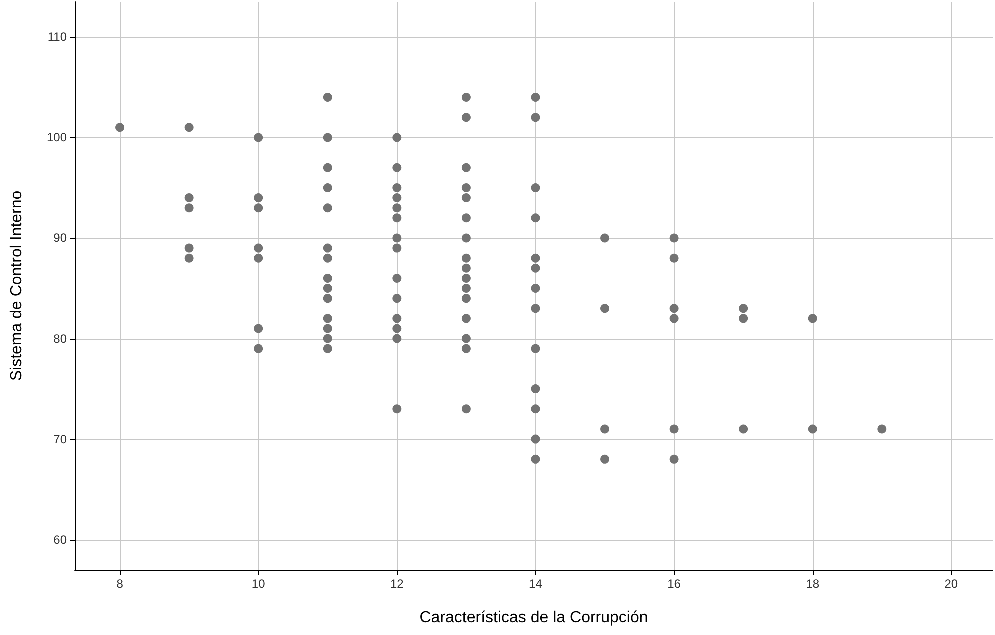  Describe the element at coordinates (951, 584) in the screenshot. I see `x-tick-label: 20` at that location.